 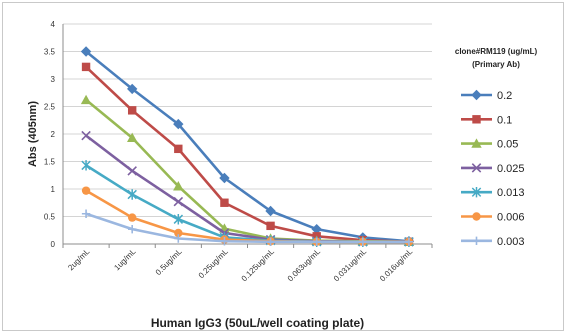 I want to click on legend-item: 0.013, so click(x=493, y=193).